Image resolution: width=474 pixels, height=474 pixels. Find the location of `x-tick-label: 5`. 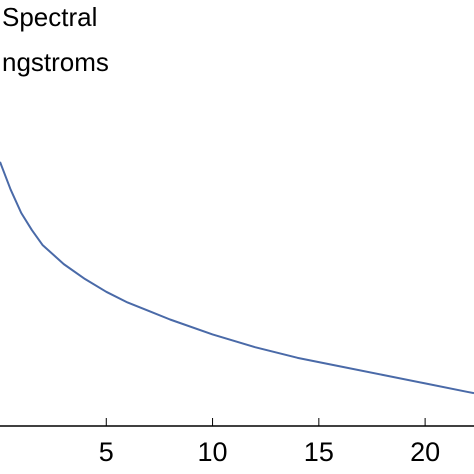

x-tick-label: 5 is located at coordinates (106, 452).